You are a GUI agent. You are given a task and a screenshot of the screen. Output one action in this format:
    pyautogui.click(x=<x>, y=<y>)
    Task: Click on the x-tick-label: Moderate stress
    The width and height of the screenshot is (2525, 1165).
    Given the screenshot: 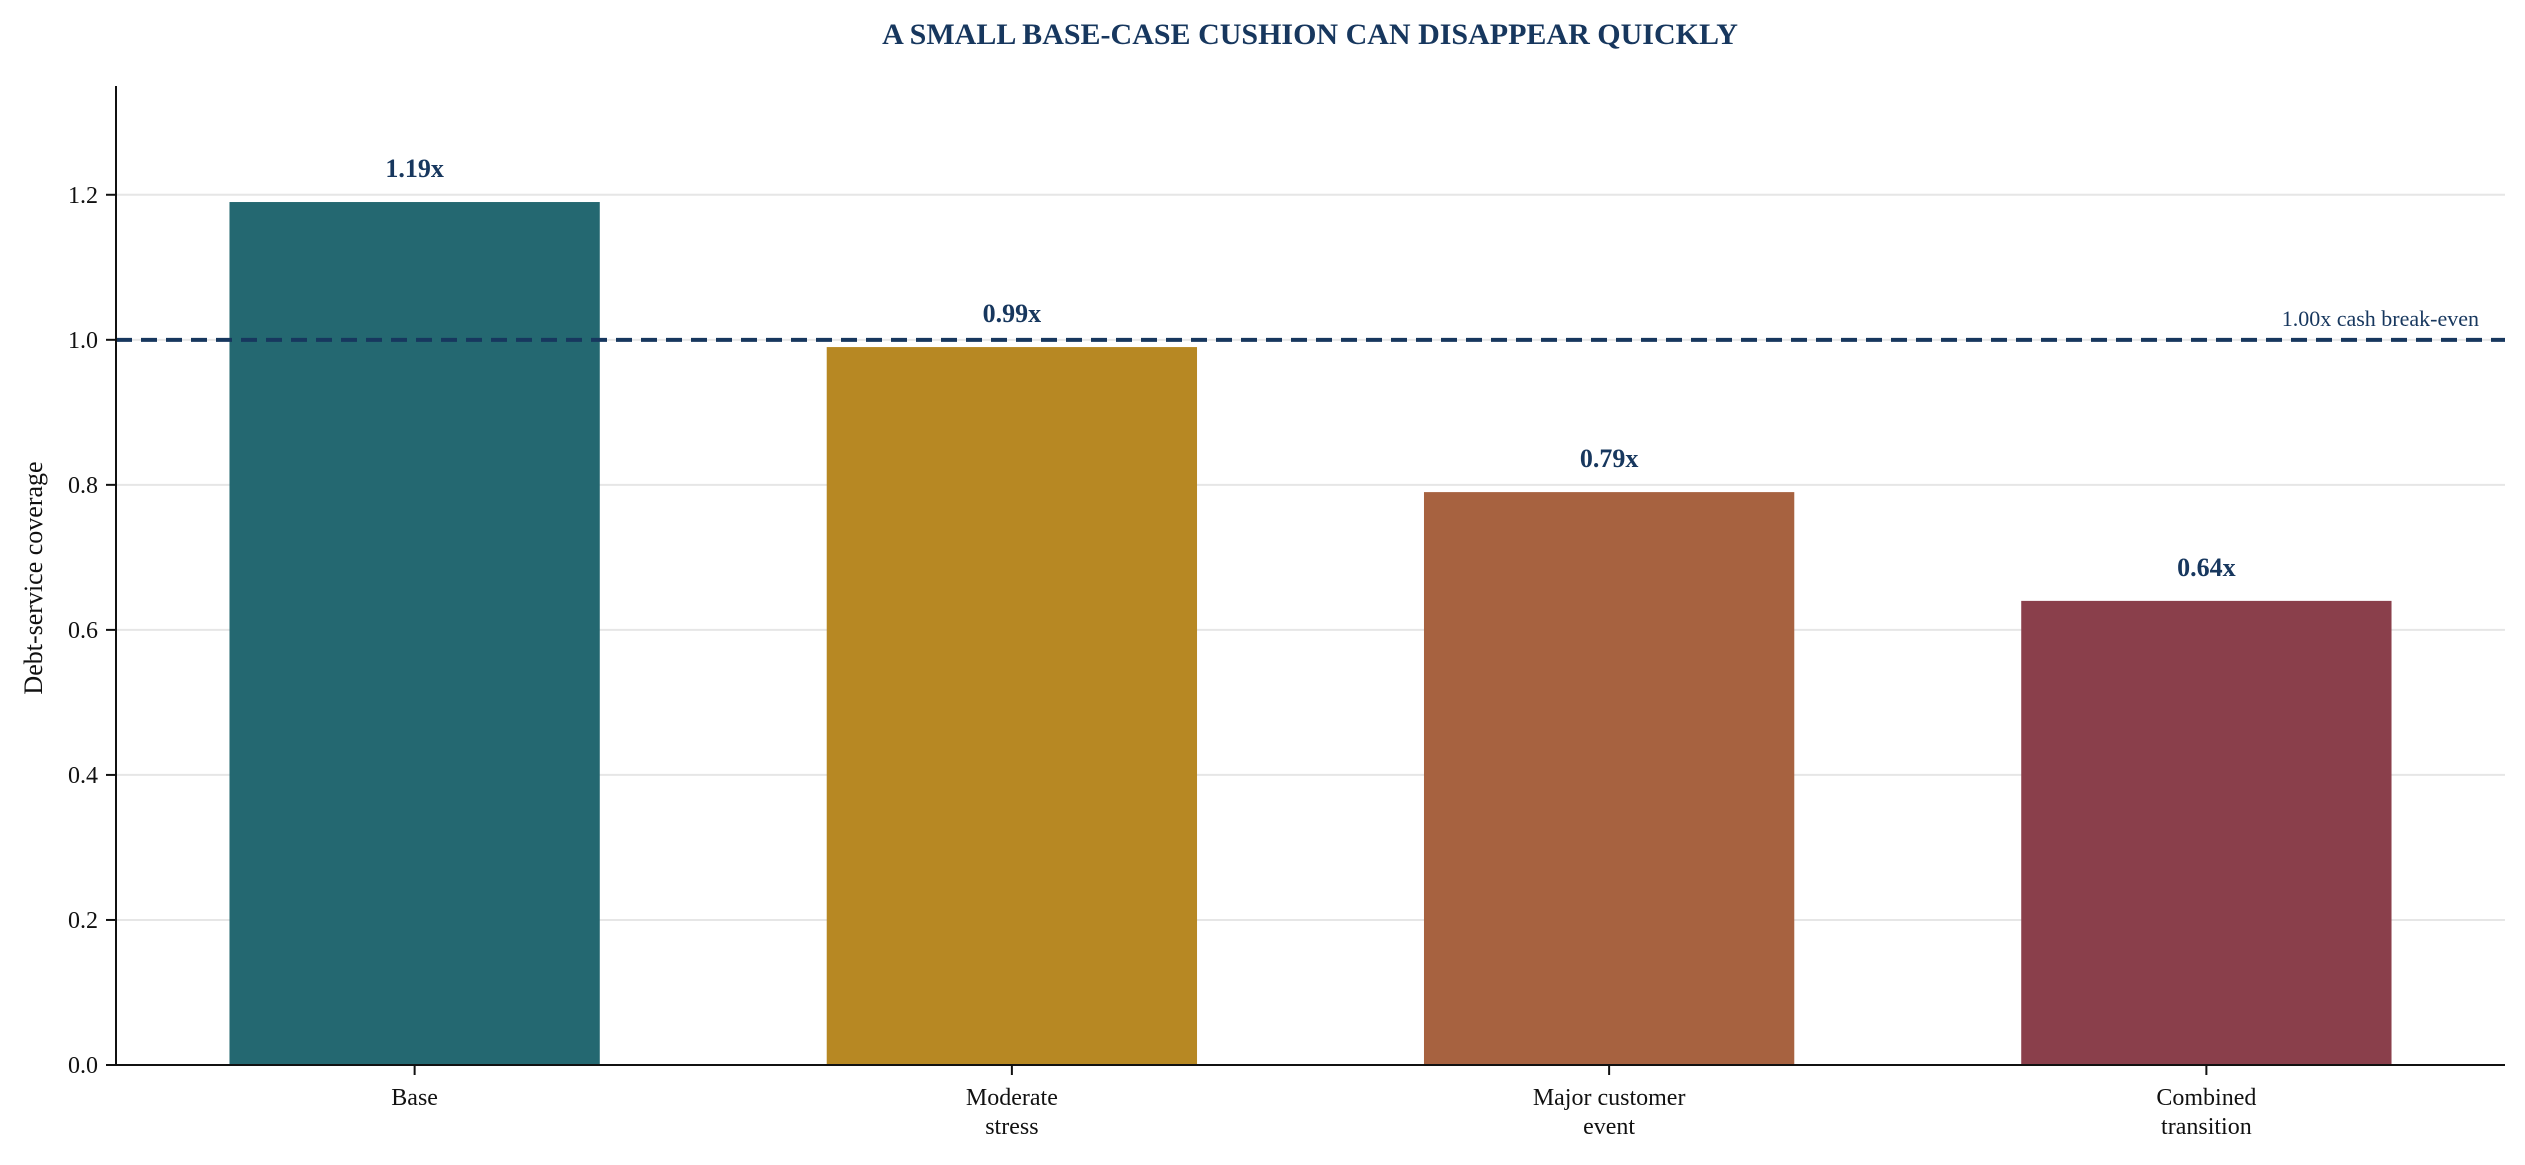 What is the action you would take?
    pyautogui.click(x=1012, y=1112)
    